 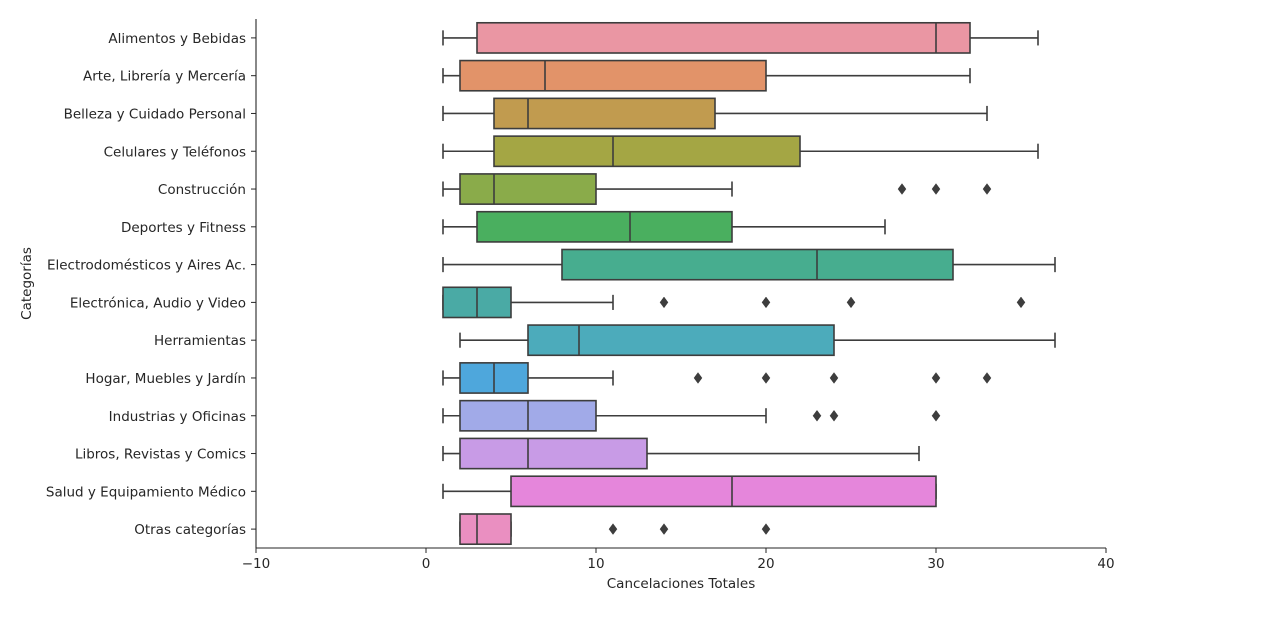 I want to click on y-tick-label: Industrias y Oficinas, so click(x=177, y=417).